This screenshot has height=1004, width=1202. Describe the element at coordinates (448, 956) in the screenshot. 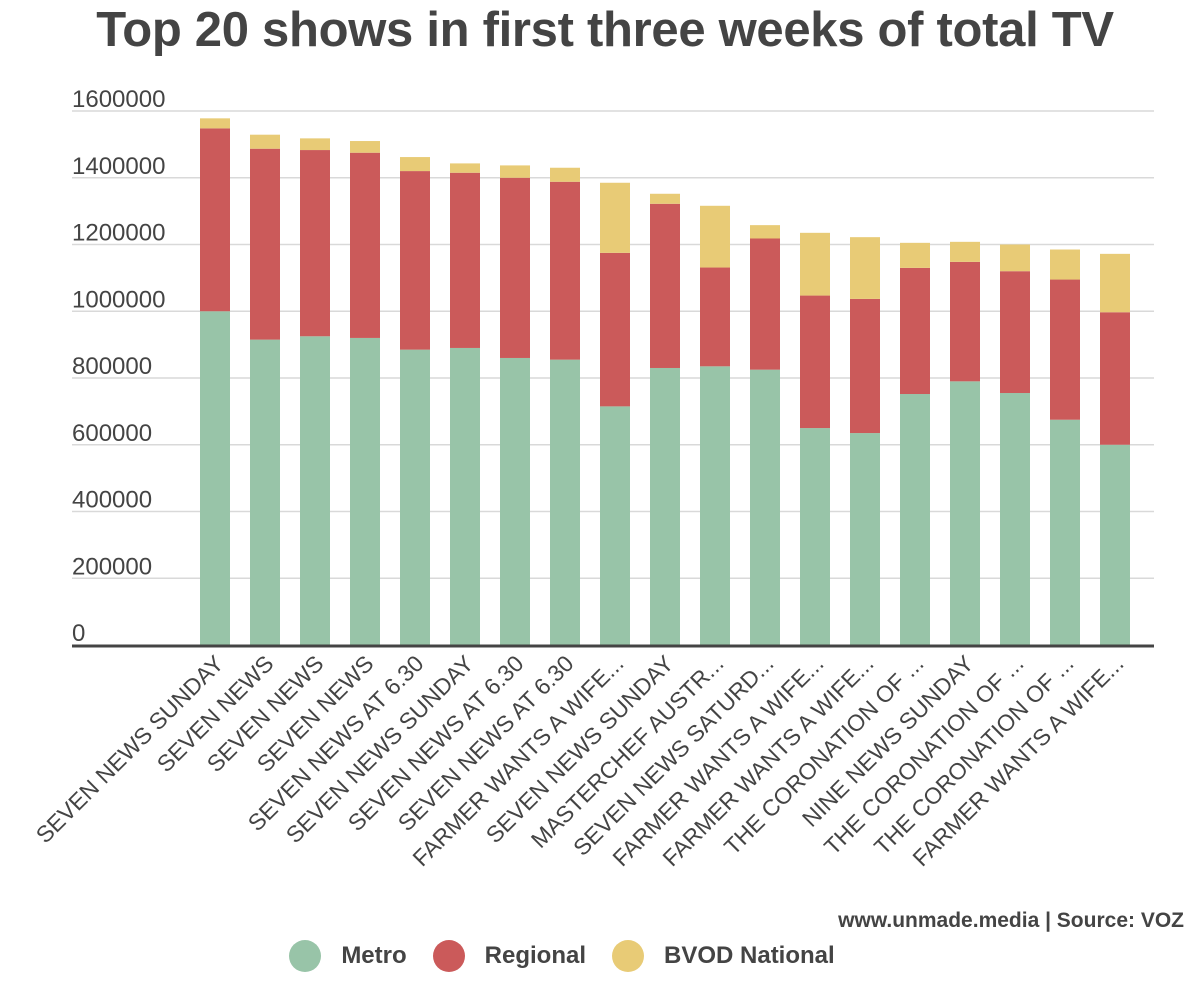

I see `legend-swatch-regional` at that location.